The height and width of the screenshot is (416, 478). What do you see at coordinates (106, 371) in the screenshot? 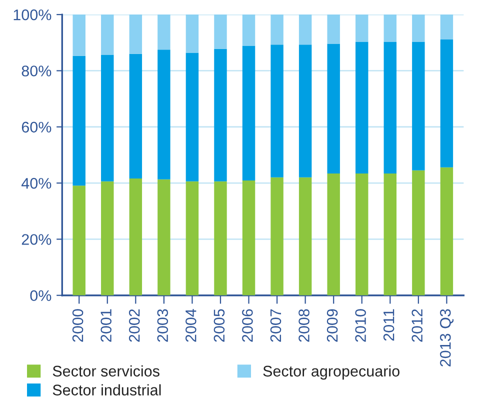
I see `legend-label: Sector servicios` at bounding box center [106, 371].